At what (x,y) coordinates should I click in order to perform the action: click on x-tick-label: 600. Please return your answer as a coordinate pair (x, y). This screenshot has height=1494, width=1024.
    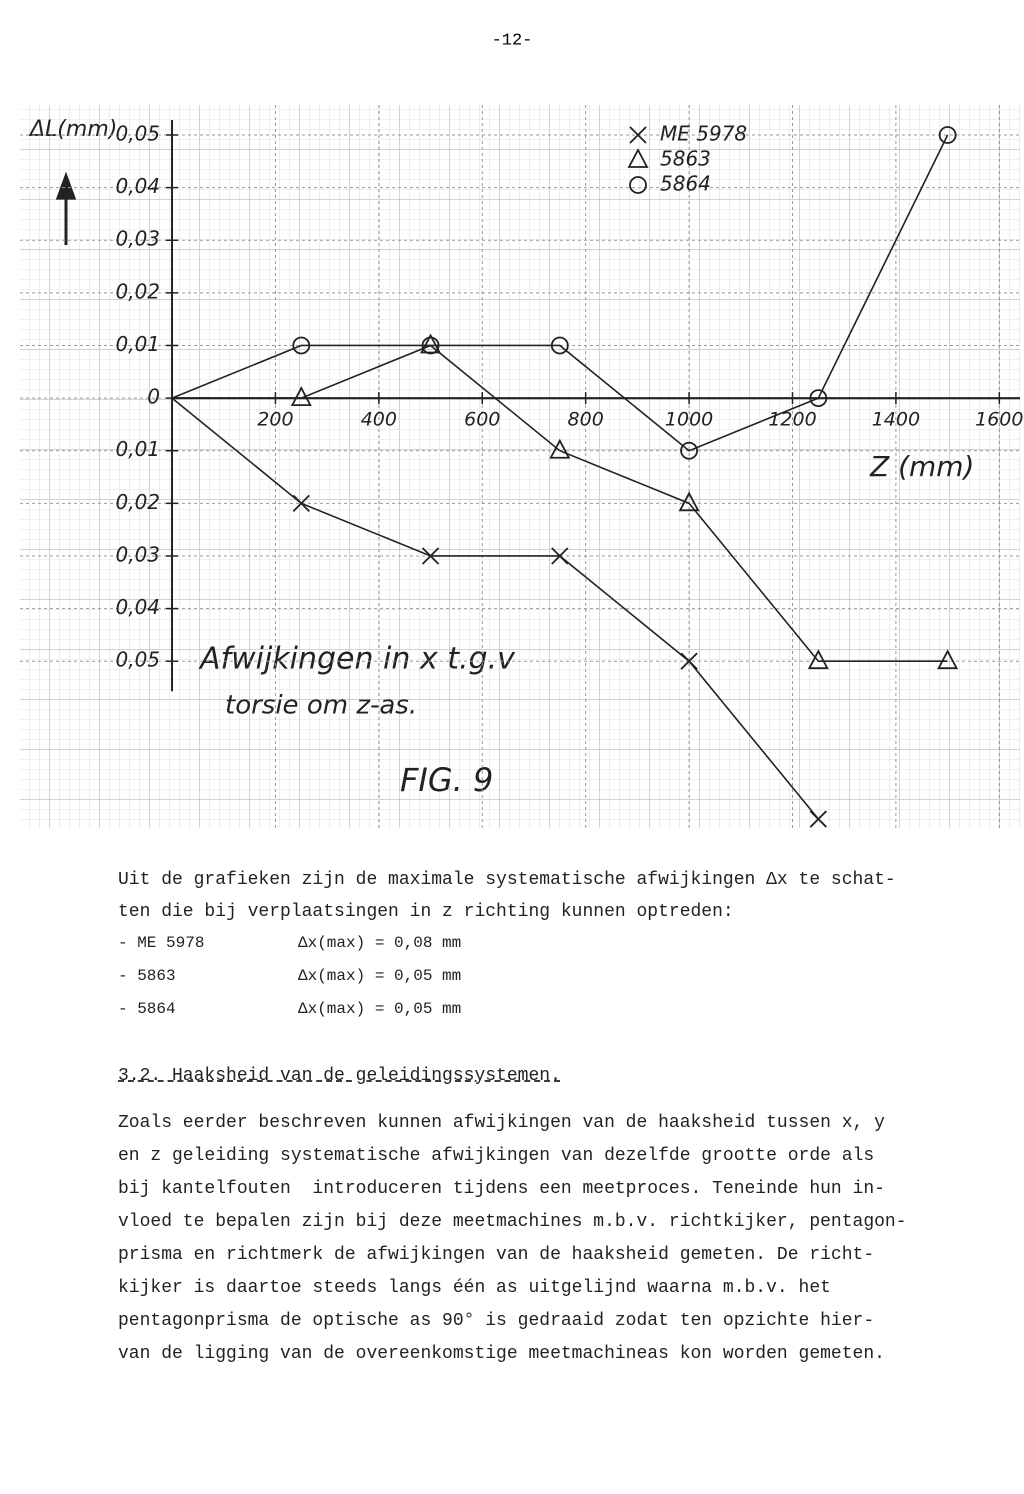
    Looking at the image, I should click on (482, 420).